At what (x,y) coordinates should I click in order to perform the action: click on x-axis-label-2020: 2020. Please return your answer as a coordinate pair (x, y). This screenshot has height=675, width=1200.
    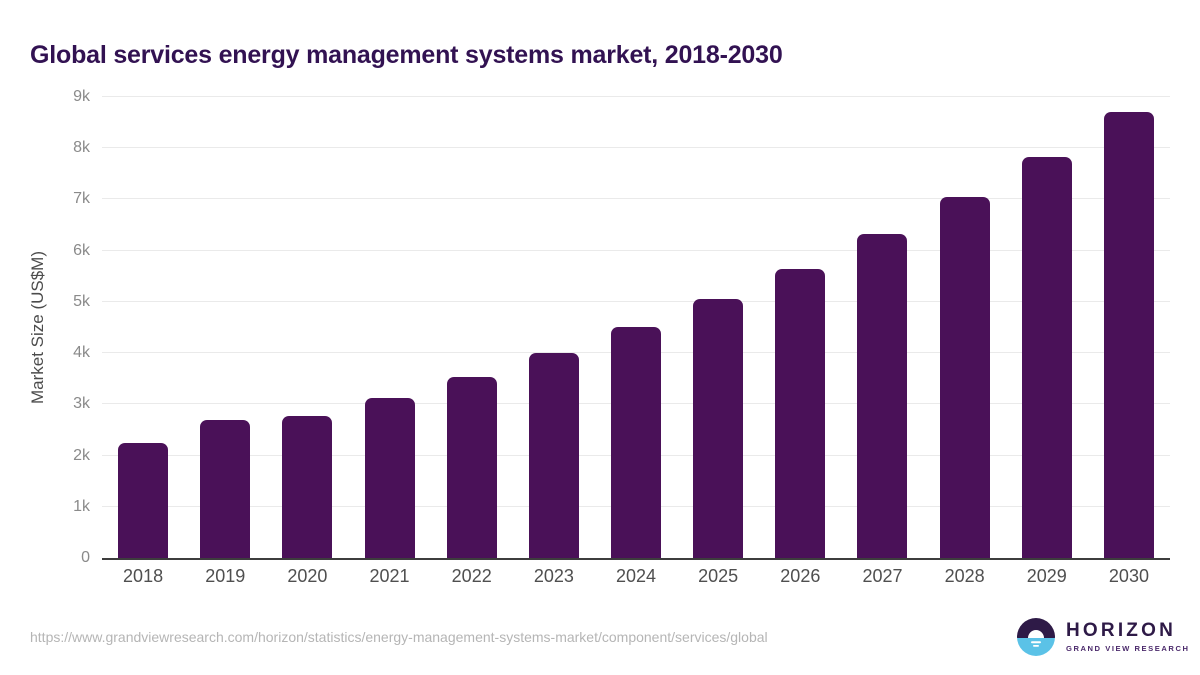
    Looking at the image, I should click on (307, 576).